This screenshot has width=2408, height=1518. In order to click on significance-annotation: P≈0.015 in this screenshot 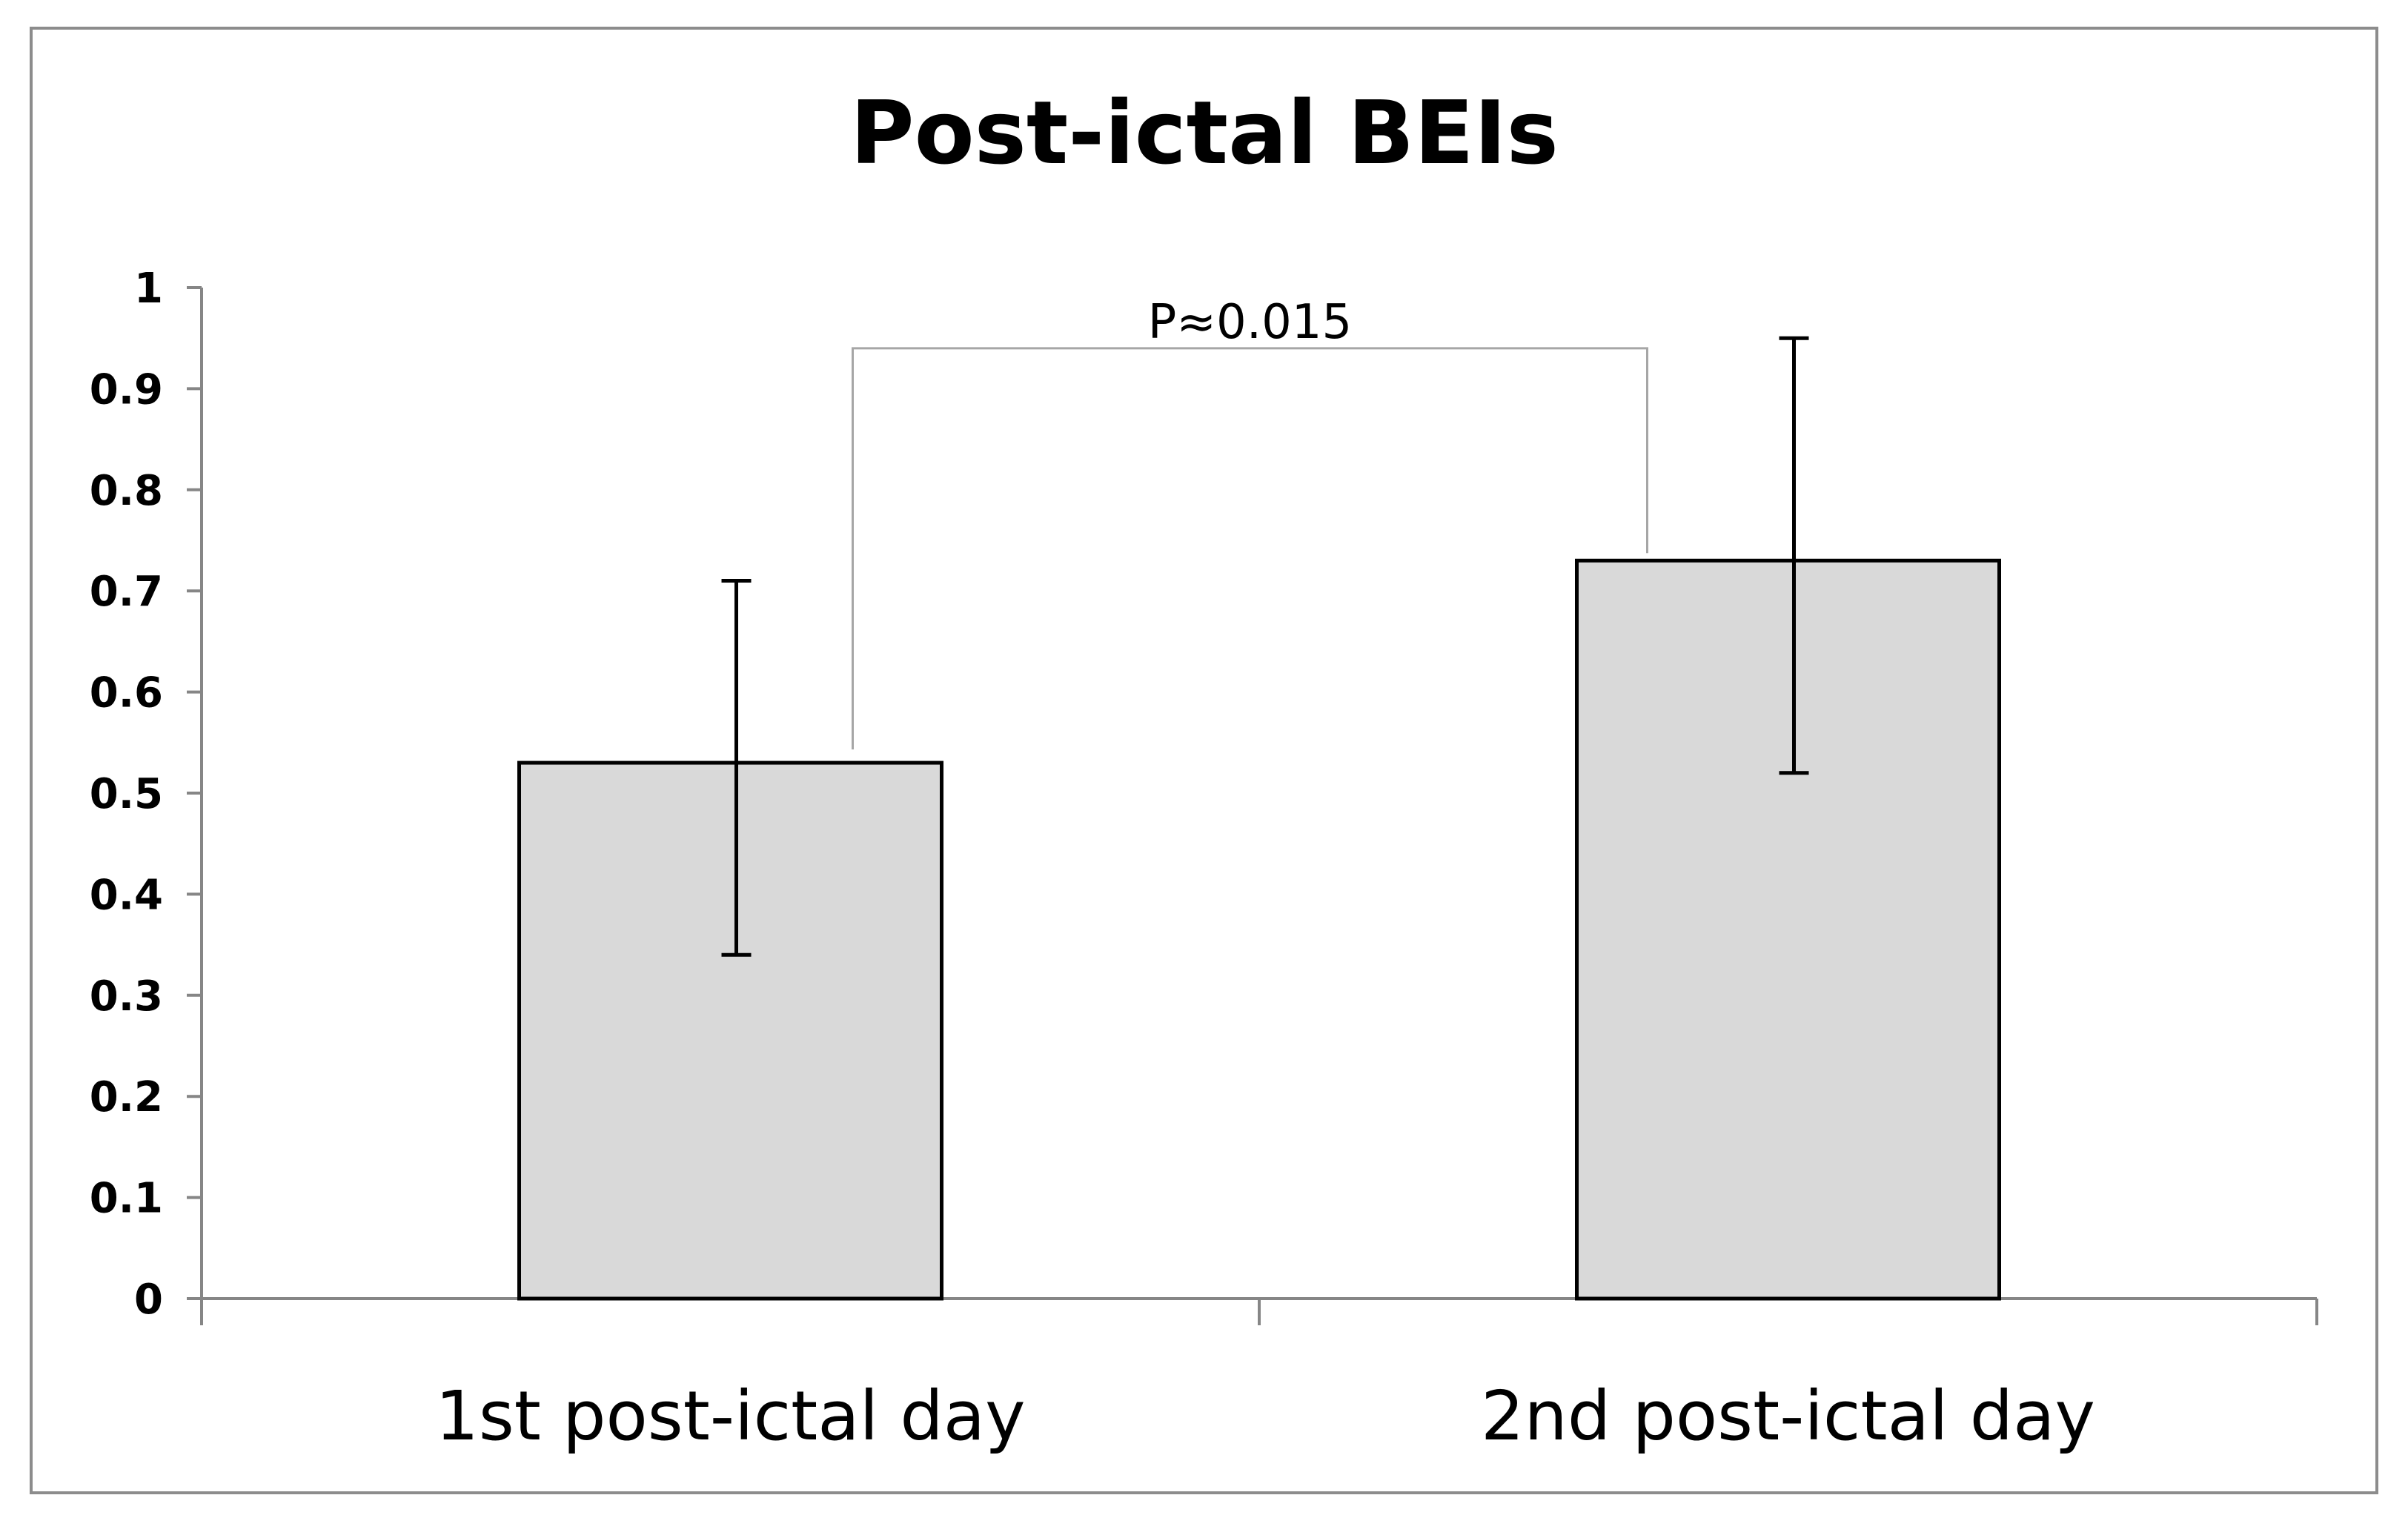, I will do `click(1250, 522)`.